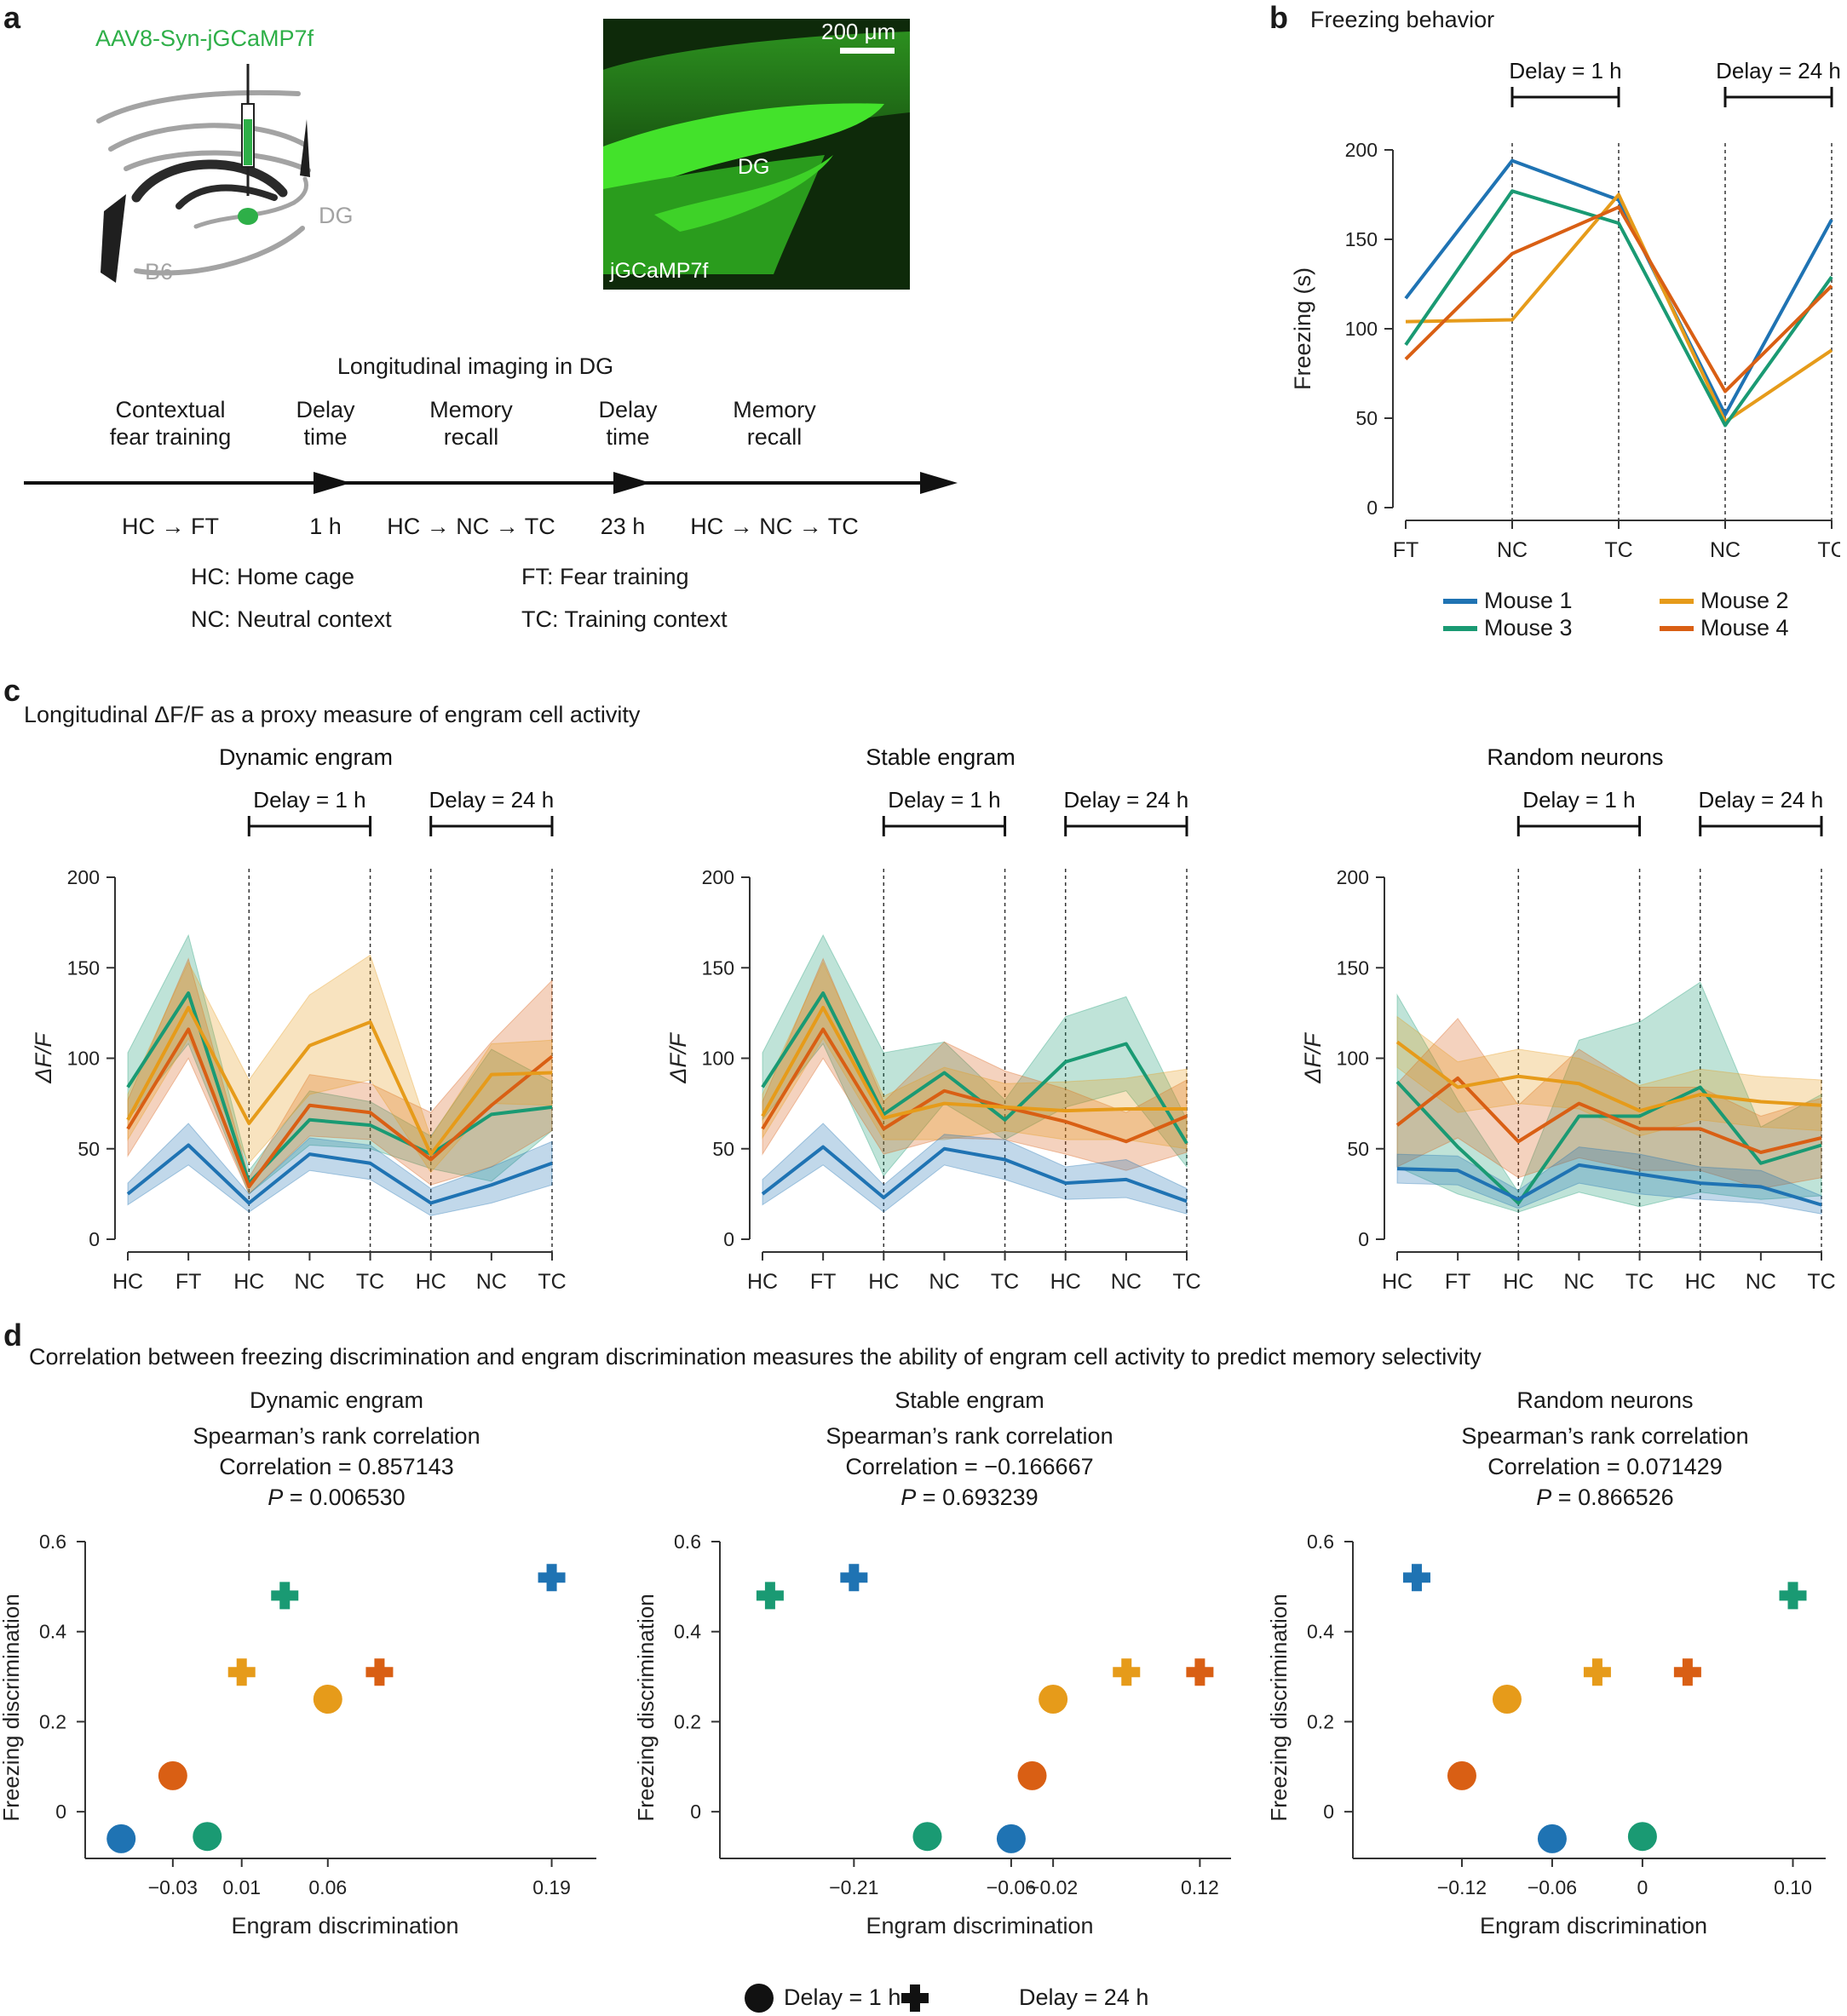 Image resolution: width=1847 pixels, height=2016 pixels. What do you see at coordinates (977, 1497) in the screenshot?
I see `stable-p-value: = 0.693239` at bounding box center [977, 1497].